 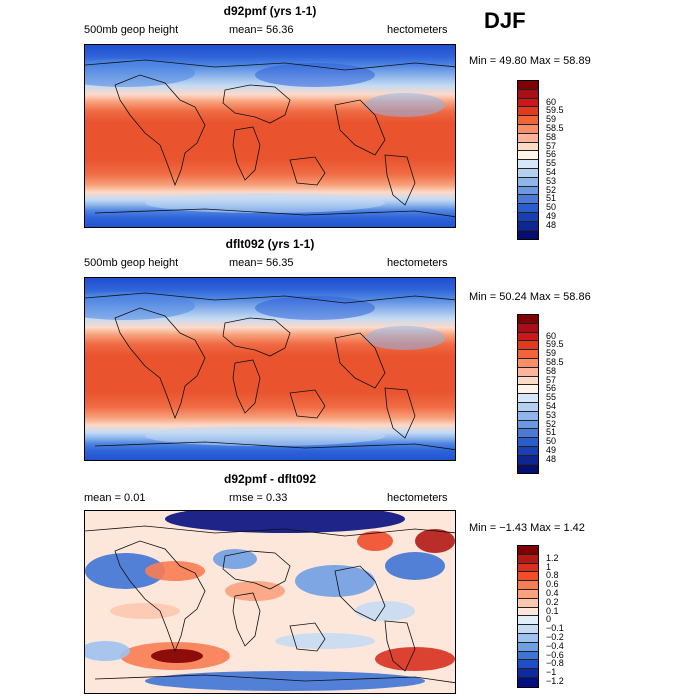 What do you see at coordinates (505, 20) in the screenshot?
I see `season-label: DJF` at bounding box center [505, 20].